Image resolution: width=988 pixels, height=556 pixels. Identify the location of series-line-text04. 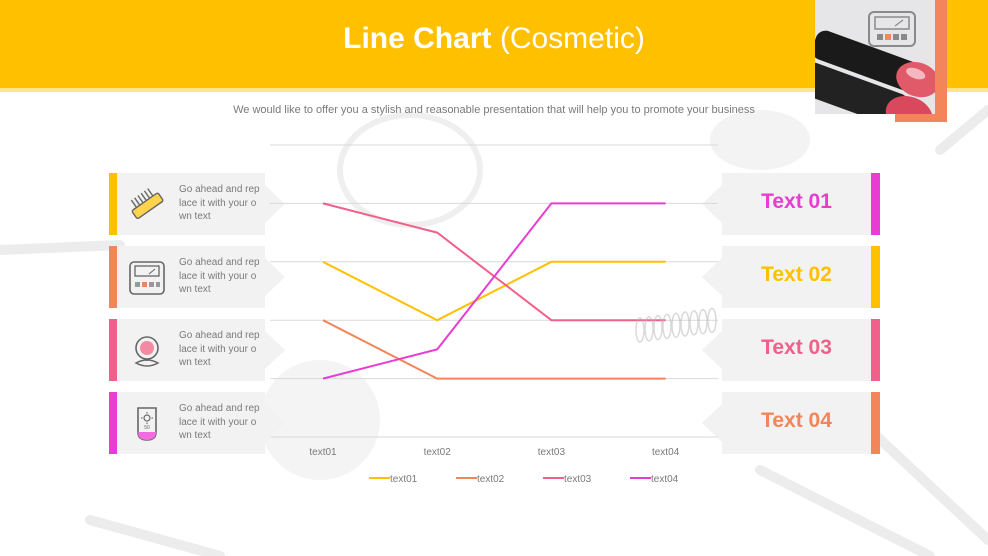
(494, 291).